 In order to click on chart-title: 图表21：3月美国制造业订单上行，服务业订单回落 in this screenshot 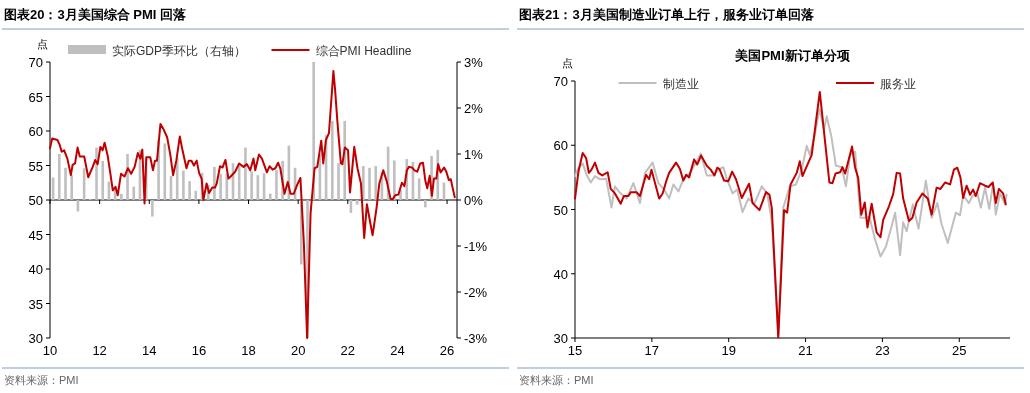, I will do `click(667, 14)`.